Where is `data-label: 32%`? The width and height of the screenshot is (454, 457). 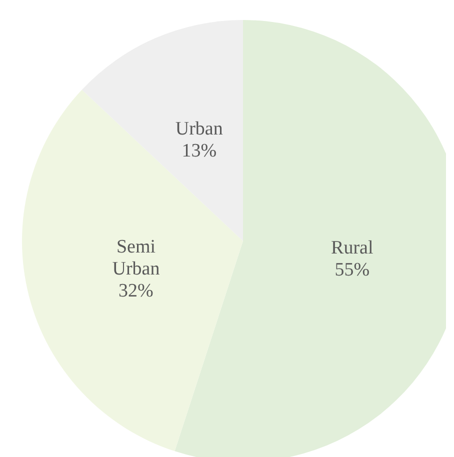
data-label: 32% is located at coordinates (136, 290).